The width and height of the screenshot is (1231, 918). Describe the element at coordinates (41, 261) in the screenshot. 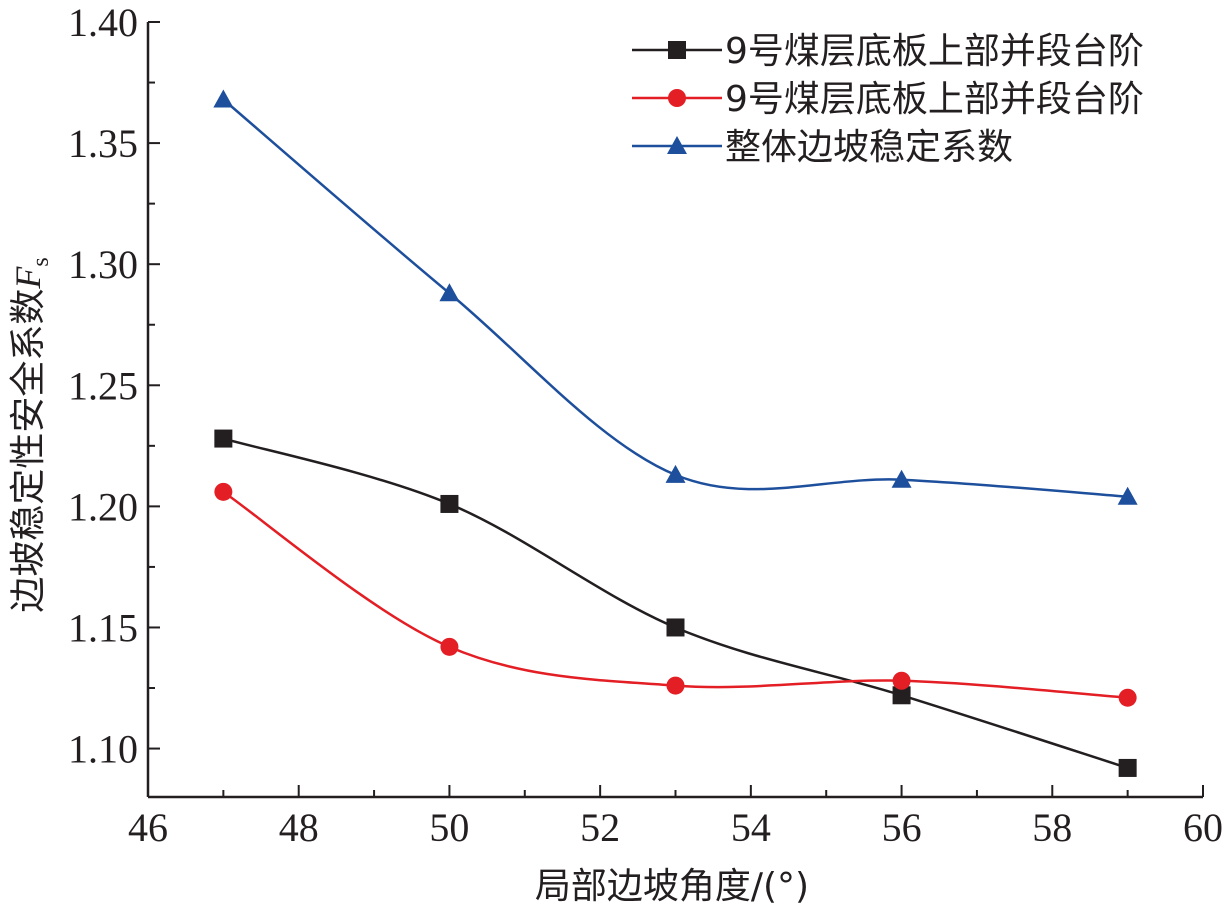

I see `y-axis-subscript: s` at that location.